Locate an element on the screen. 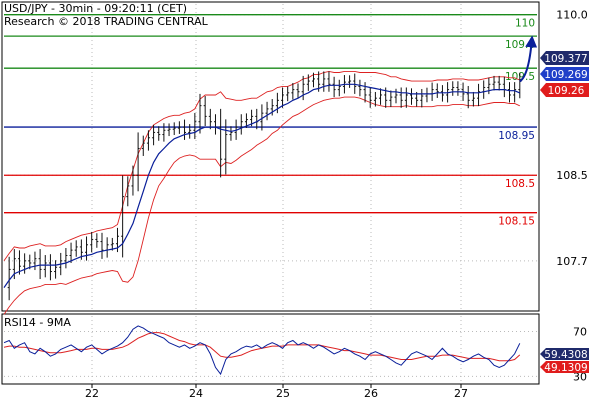 The height and width of the screenshot is (400, 590). price-tag: 109.26 is located at coordinates (566, 91).